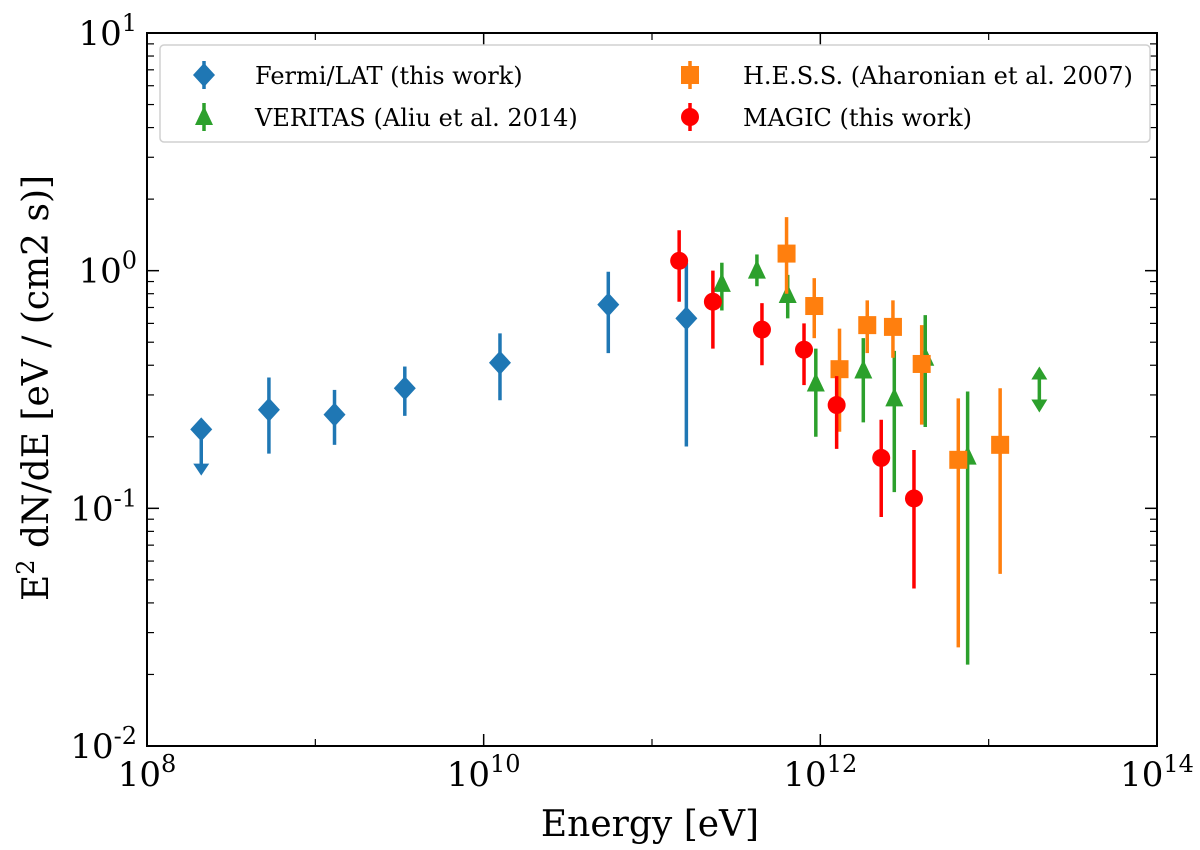 This screenshot has width=1200, height=850. I want to click on legend-item: VERITAS (Aliu et al. 2014), so click(386, 117).